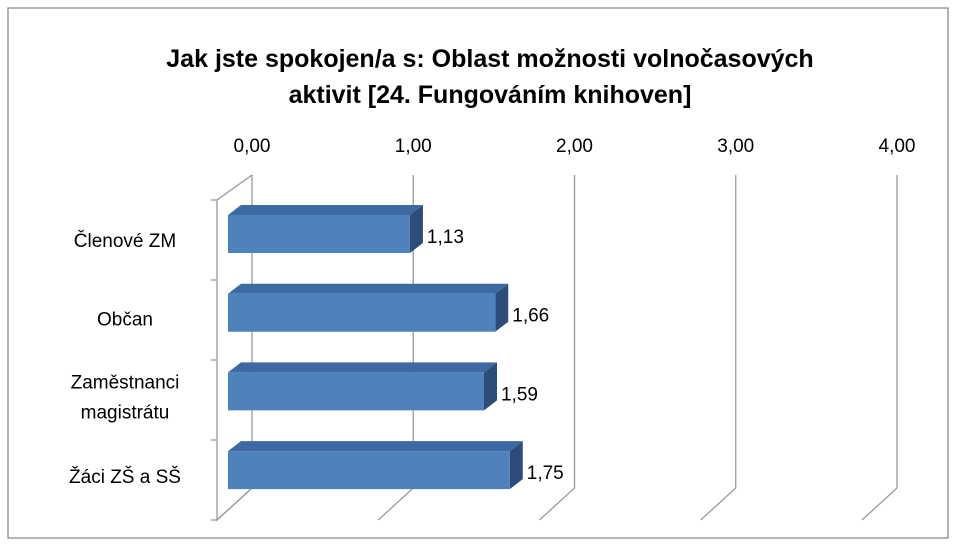 The height and width of the screenshot is (545, 957). I want to click on x-tick-label: 1,00, so click(413, 146).